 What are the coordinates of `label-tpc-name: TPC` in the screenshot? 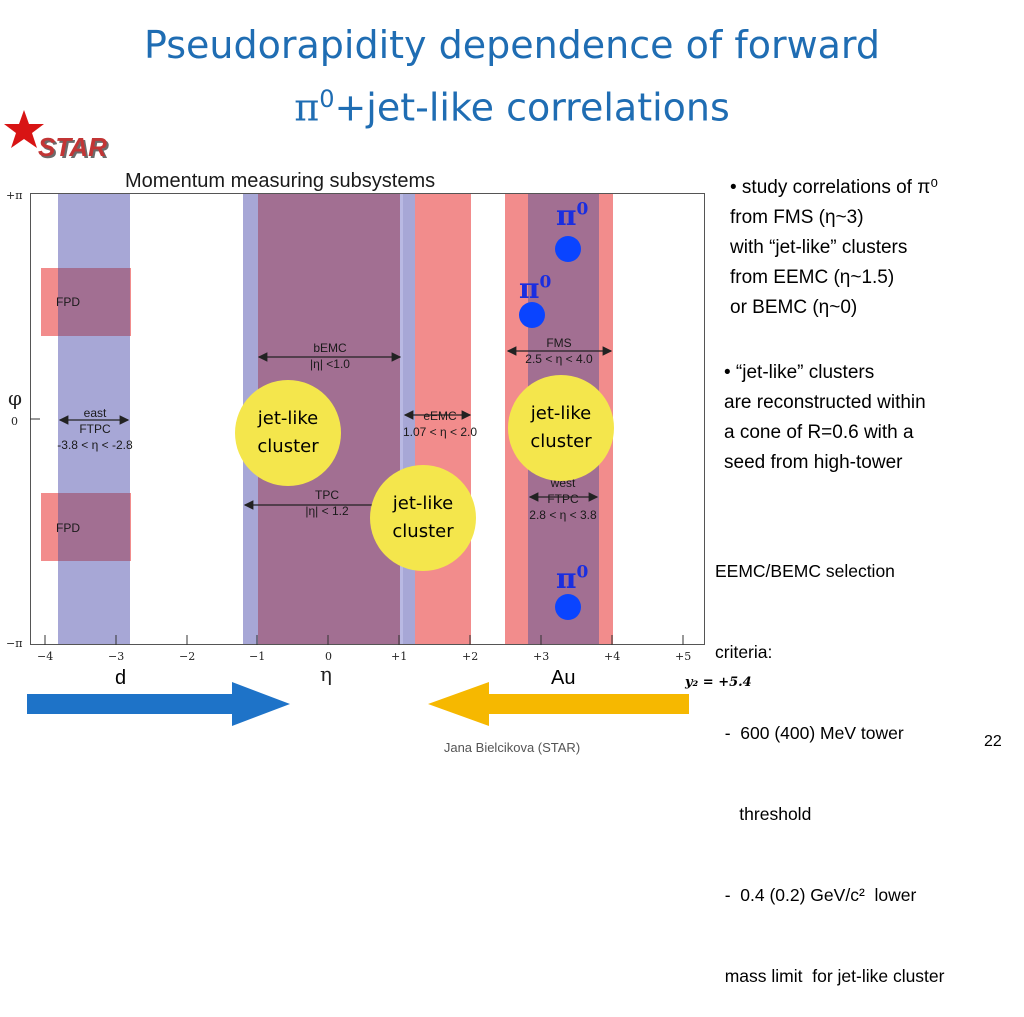 It's located at (327, 495).